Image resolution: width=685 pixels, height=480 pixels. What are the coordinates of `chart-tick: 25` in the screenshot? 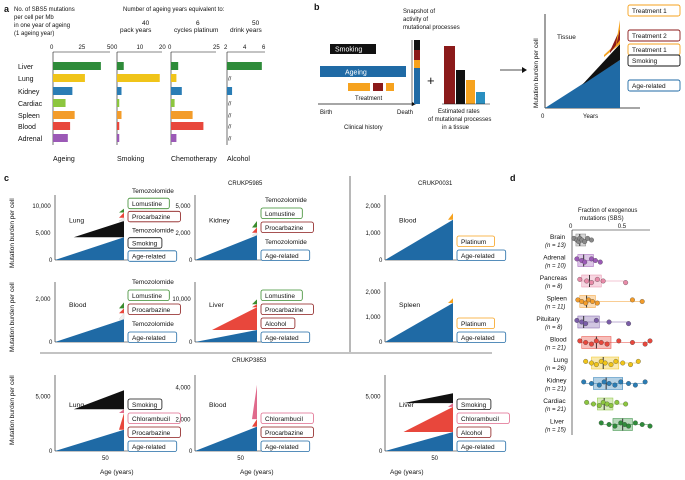 It's located at (82, 48).